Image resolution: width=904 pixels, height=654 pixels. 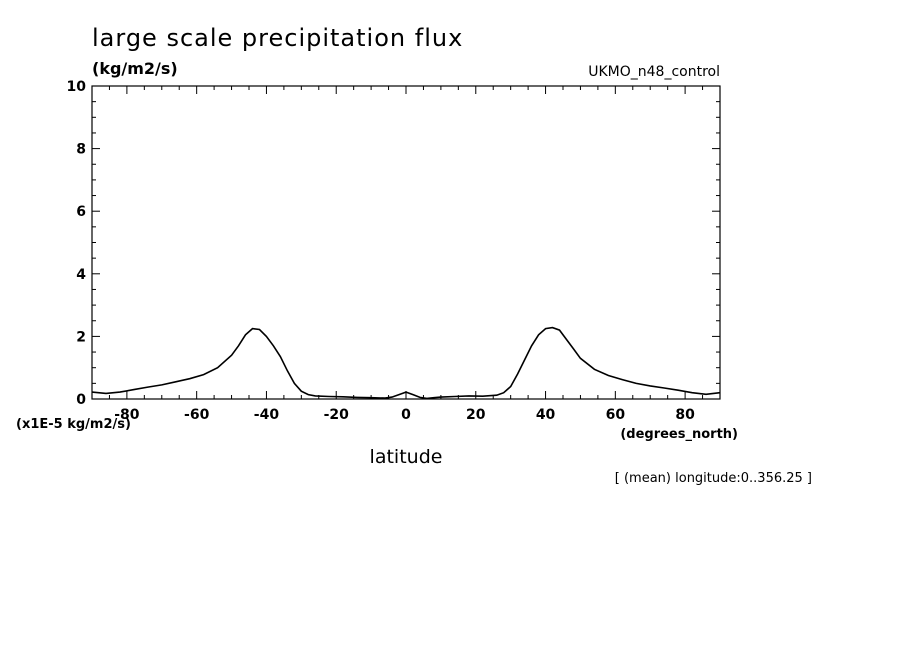 What do you see at coordinates (685, 415) in the screenshot?
I see `x-tick-label: 80` at bounding box center [685, 415].